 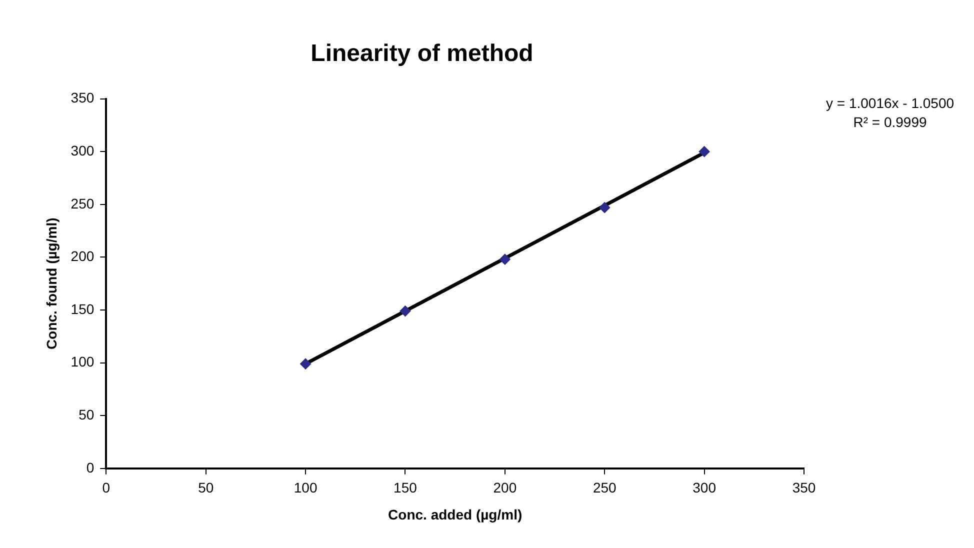 What do you see at coordinates (406, 488) in the screenshot?
I see `x-tick-label: 150` at bounding box center [406, 488].